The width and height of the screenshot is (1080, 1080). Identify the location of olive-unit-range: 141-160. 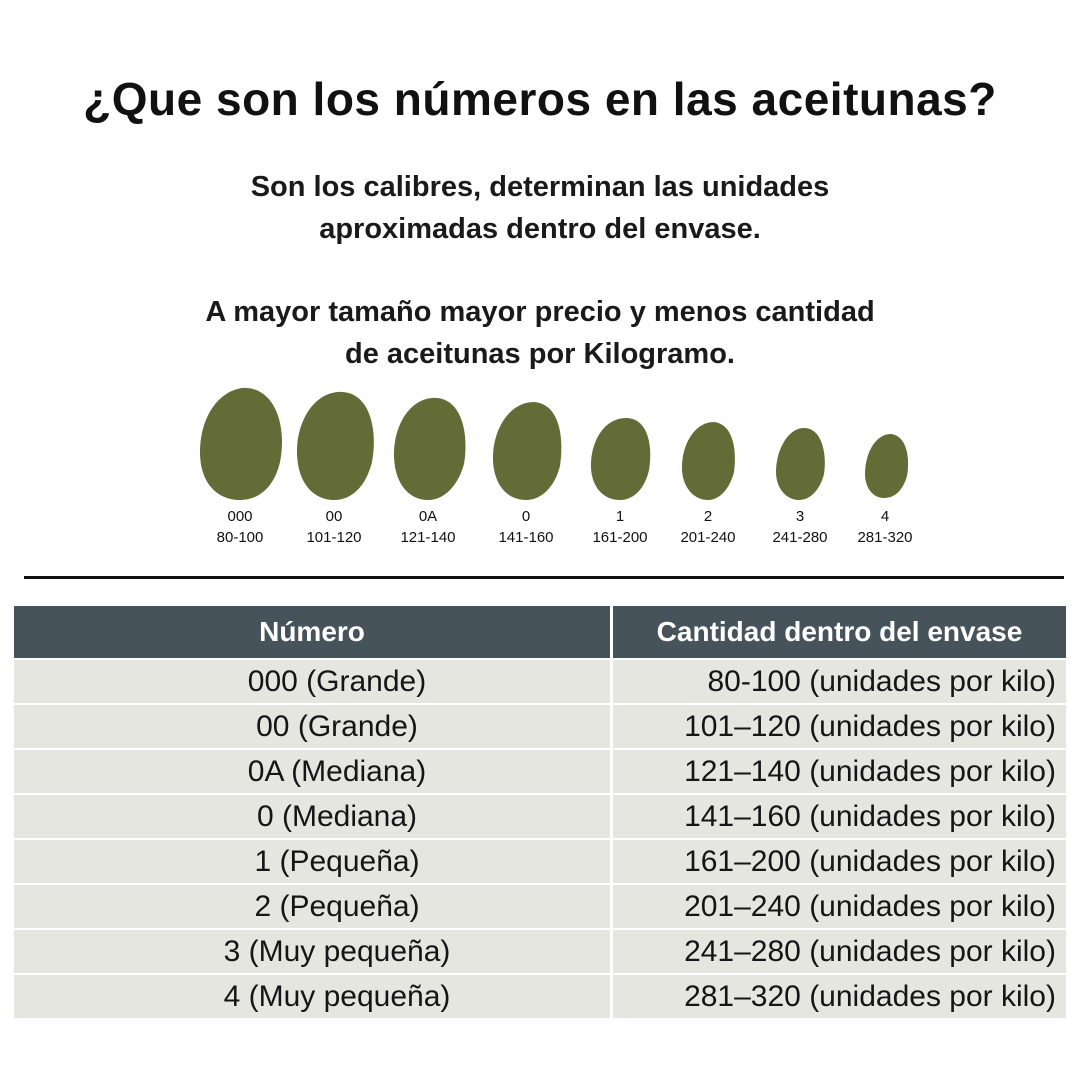
(526, 537).